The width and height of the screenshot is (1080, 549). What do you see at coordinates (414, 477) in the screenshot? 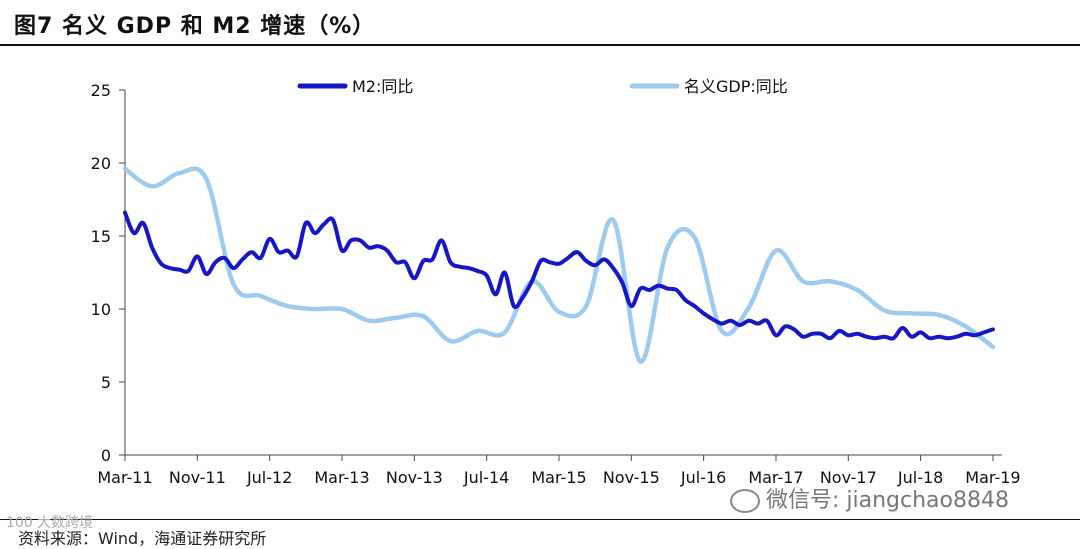
I see `x-tick-label: Nov-13` at bounding box center [414, 477].